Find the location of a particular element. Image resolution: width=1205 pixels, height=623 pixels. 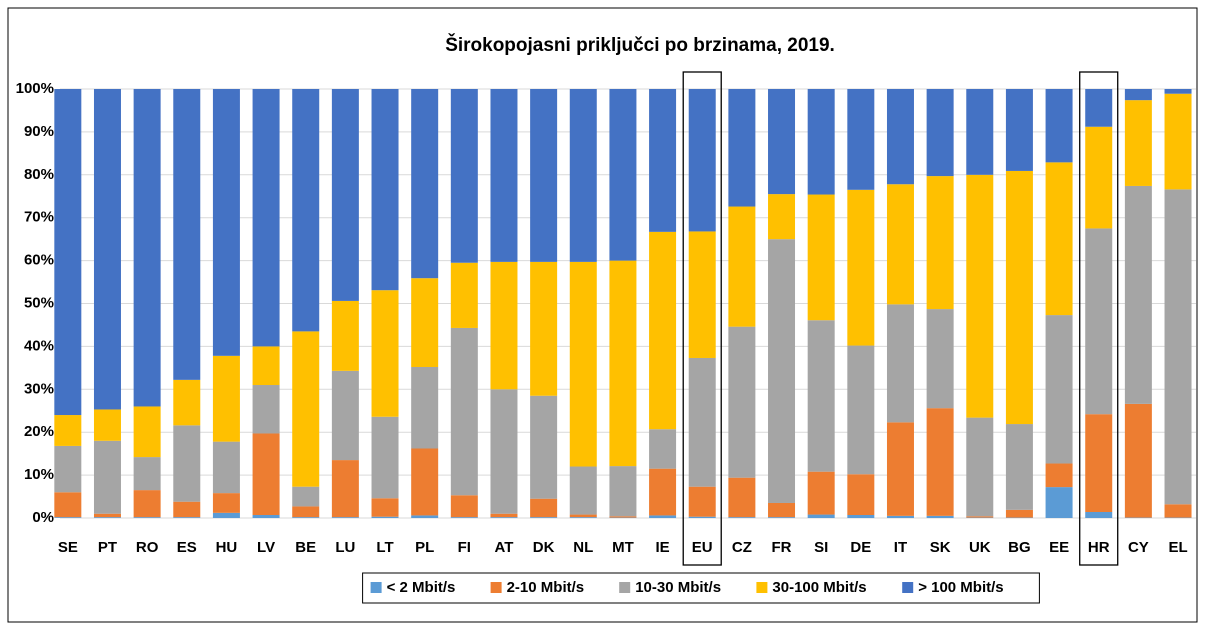

x-tick-label: CY is located at coordinates (1138, 547).